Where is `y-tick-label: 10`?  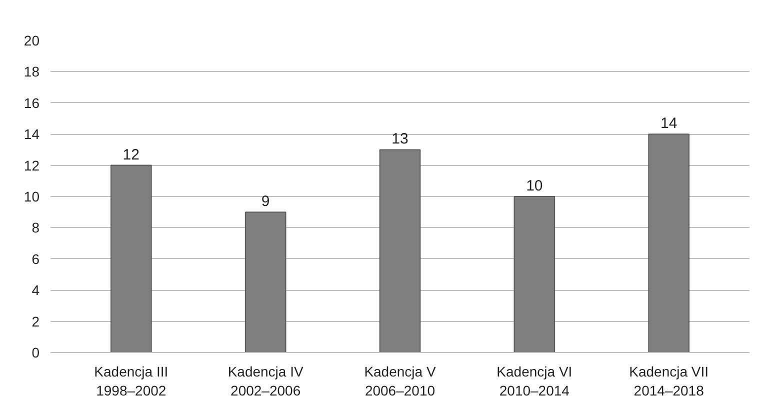
y-tick-label: 10 is located at coordinates (32, 196).